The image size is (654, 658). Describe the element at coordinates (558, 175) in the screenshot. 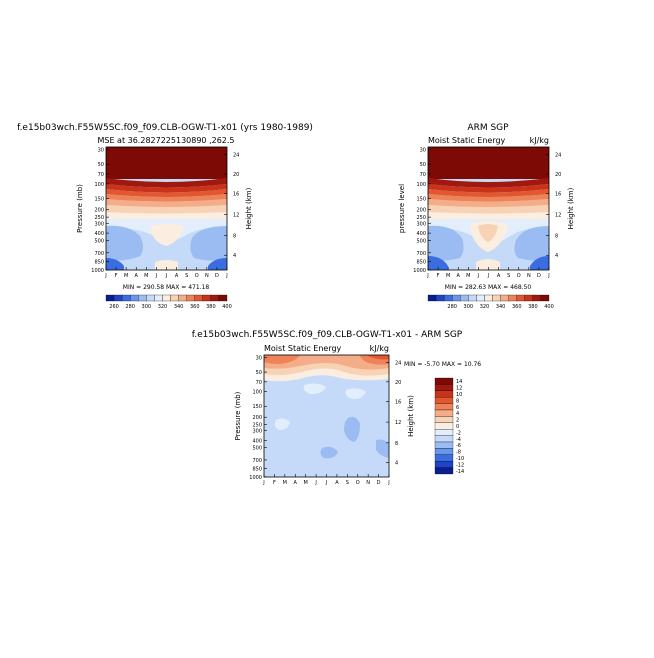

I see `y-right-tick-label: 20` at that location.